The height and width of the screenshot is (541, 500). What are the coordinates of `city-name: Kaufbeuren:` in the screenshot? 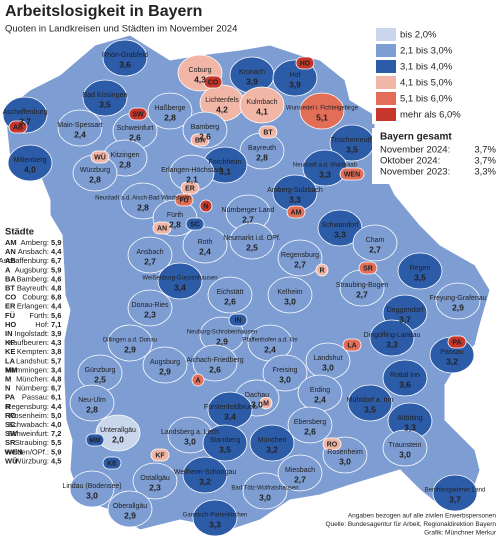 It's located at (28, 342).